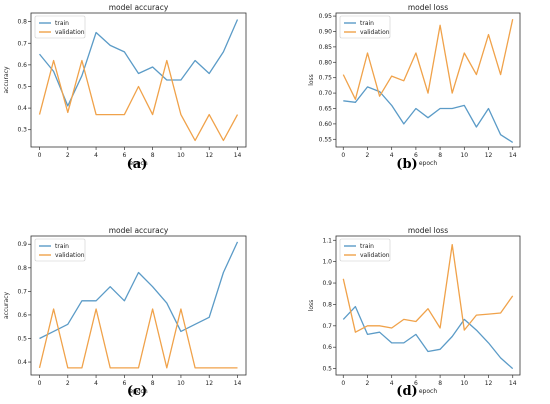 This screenshot has height=404, width=550. I want to click on panel-caption-label: (c), so click(137, 391).